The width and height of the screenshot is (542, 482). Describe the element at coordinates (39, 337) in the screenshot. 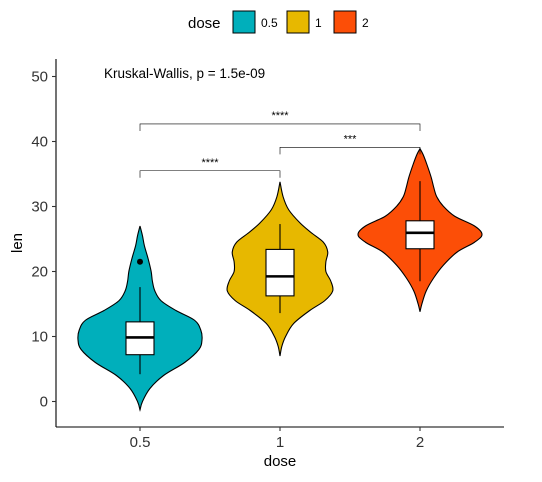

I see `y-tick-label: 10` at that location.